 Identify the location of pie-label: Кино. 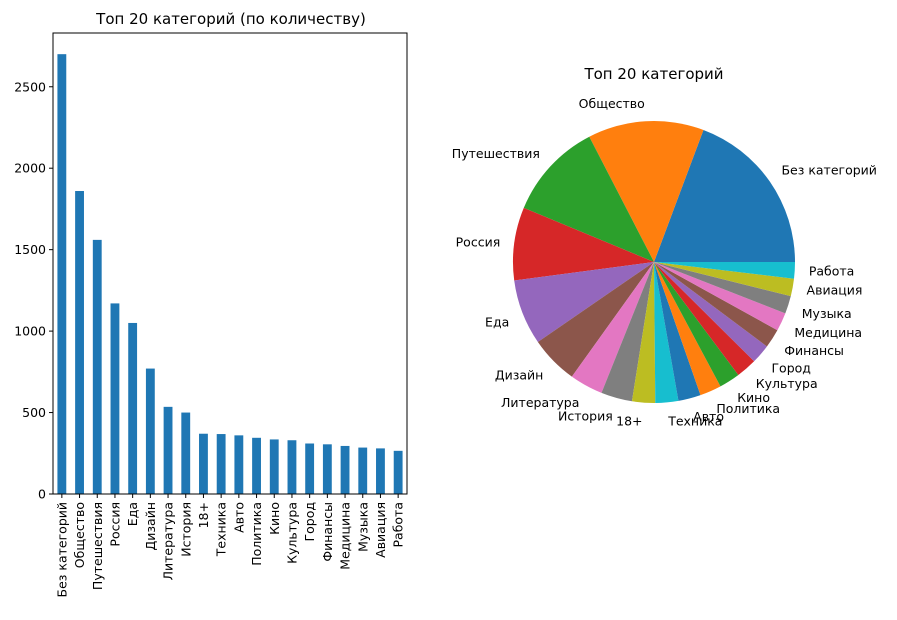
(753, 397).